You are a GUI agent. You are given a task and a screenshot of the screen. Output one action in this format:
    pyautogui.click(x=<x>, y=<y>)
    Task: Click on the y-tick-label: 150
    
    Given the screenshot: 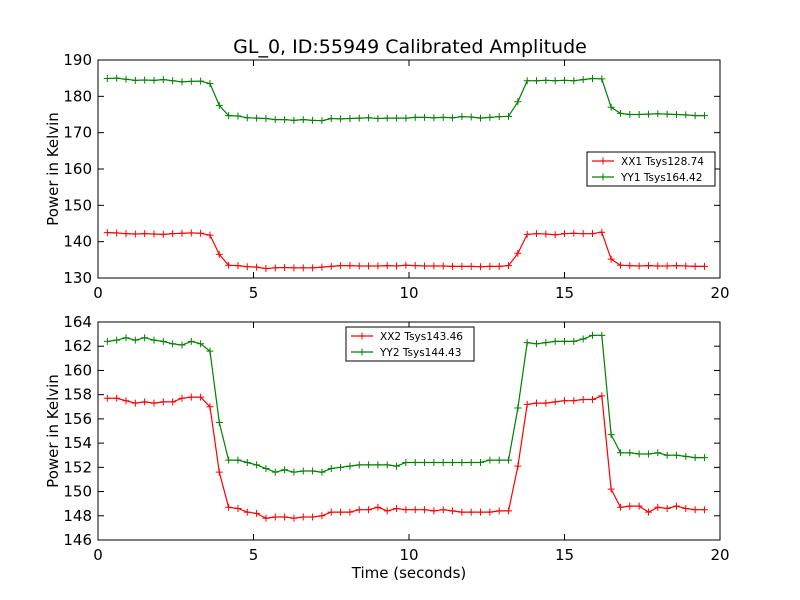 What is the action you would take?
    pyautogui.click(x=77, y=492)
    